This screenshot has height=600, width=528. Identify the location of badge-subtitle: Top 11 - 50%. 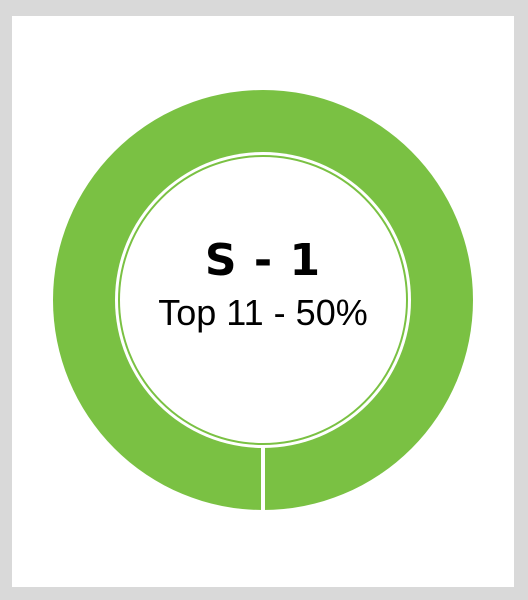
(263, 312).